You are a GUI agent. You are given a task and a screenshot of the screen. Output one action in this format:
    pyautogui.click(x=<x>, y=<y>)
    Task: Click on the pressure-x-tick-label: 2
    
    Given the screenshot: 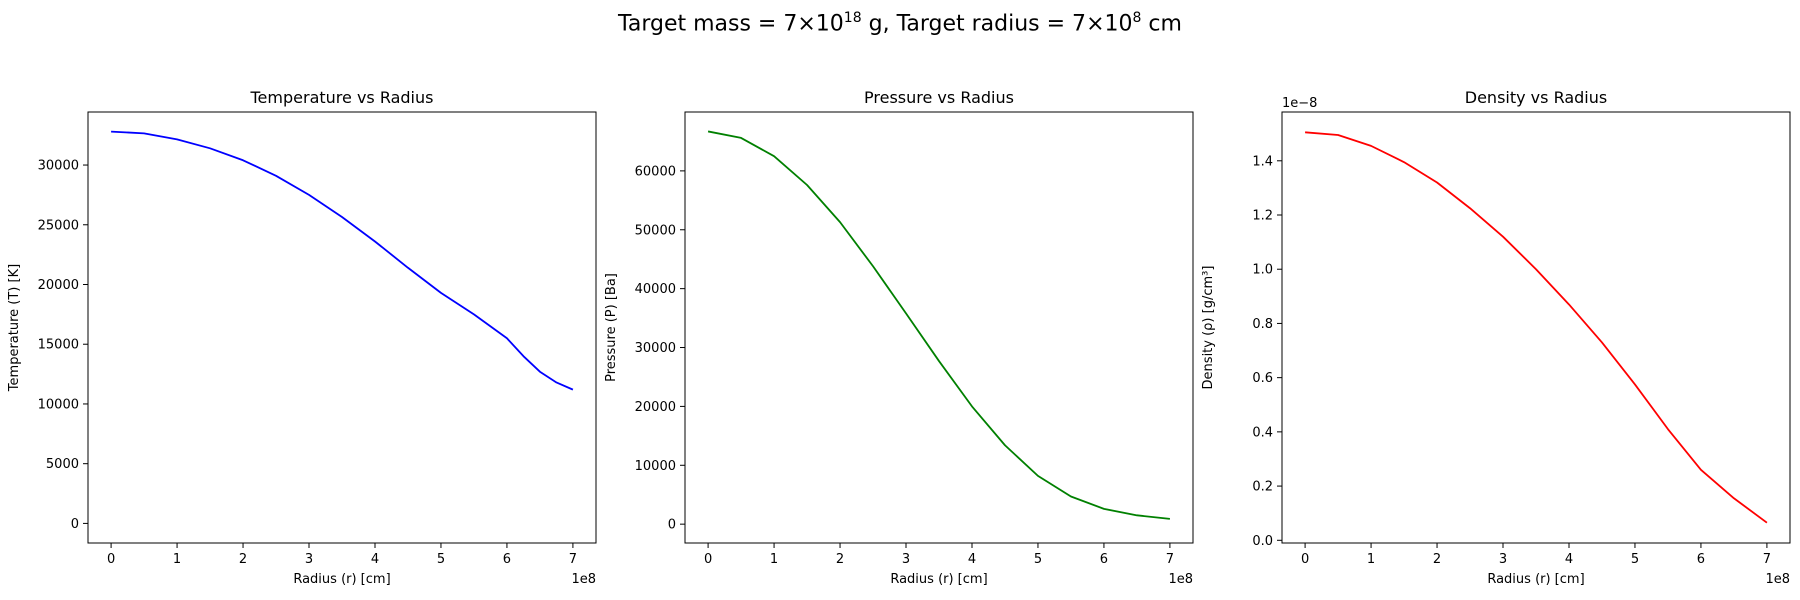 What is the action you would take?
    pyautogui.click(x=840, y=559)
    